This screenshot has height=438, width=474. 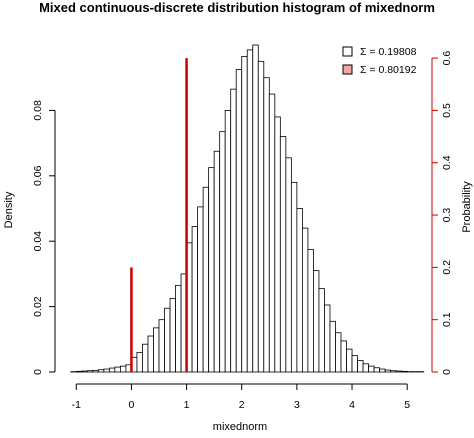 I want to click on y-axis-density: 0 0.02 0.04 0.06 0.08, so click(x=44, y=237).